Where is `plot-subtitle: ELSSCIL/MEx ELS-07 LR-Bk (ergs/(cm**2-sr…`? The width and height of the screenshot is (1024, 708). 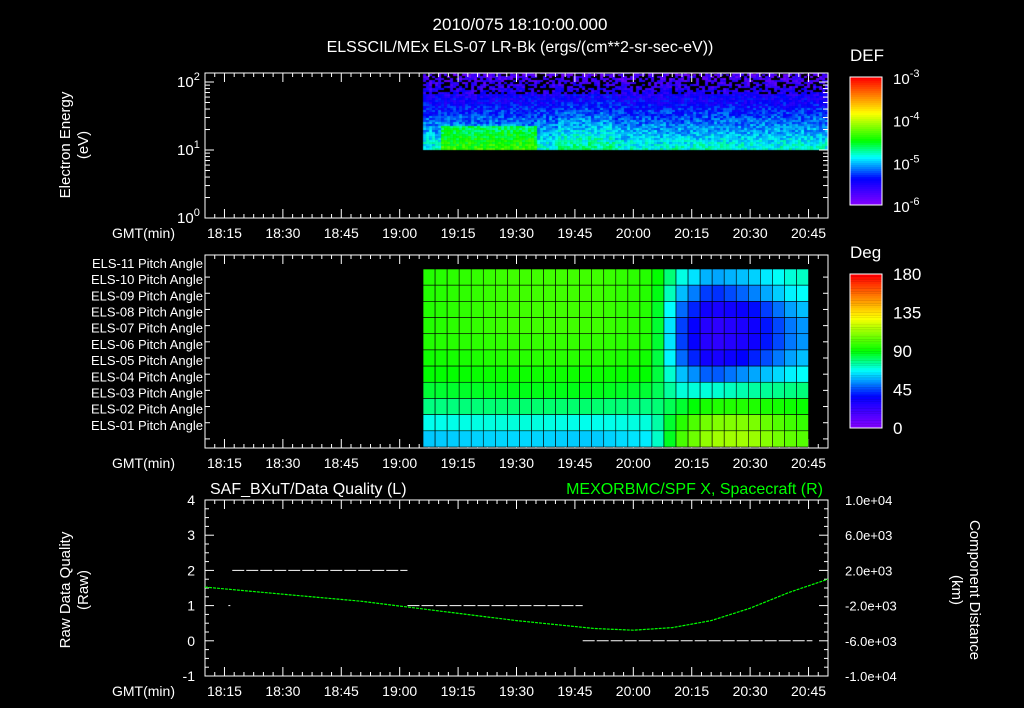 plot-subtitle: ELSSCIL/MEx ELS-07 LR-Bk (ergs/(cm**2-sr… is located at coordinates (520, 47).